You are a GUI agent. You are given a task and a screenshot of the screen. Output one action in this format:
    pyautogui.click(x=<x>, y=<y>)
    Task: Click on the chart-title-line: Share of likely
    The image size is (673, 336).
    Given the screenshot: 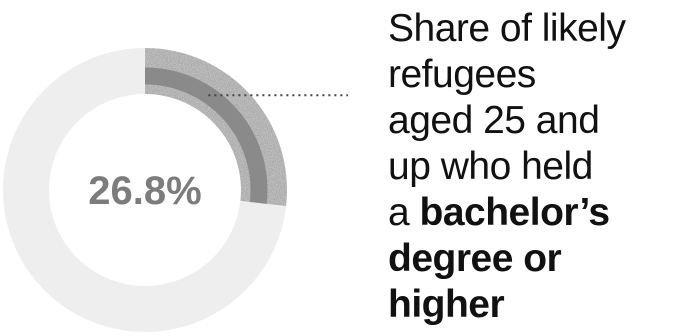 What is the action you would take?
    pyautogui.click(x=528, y=29)
    